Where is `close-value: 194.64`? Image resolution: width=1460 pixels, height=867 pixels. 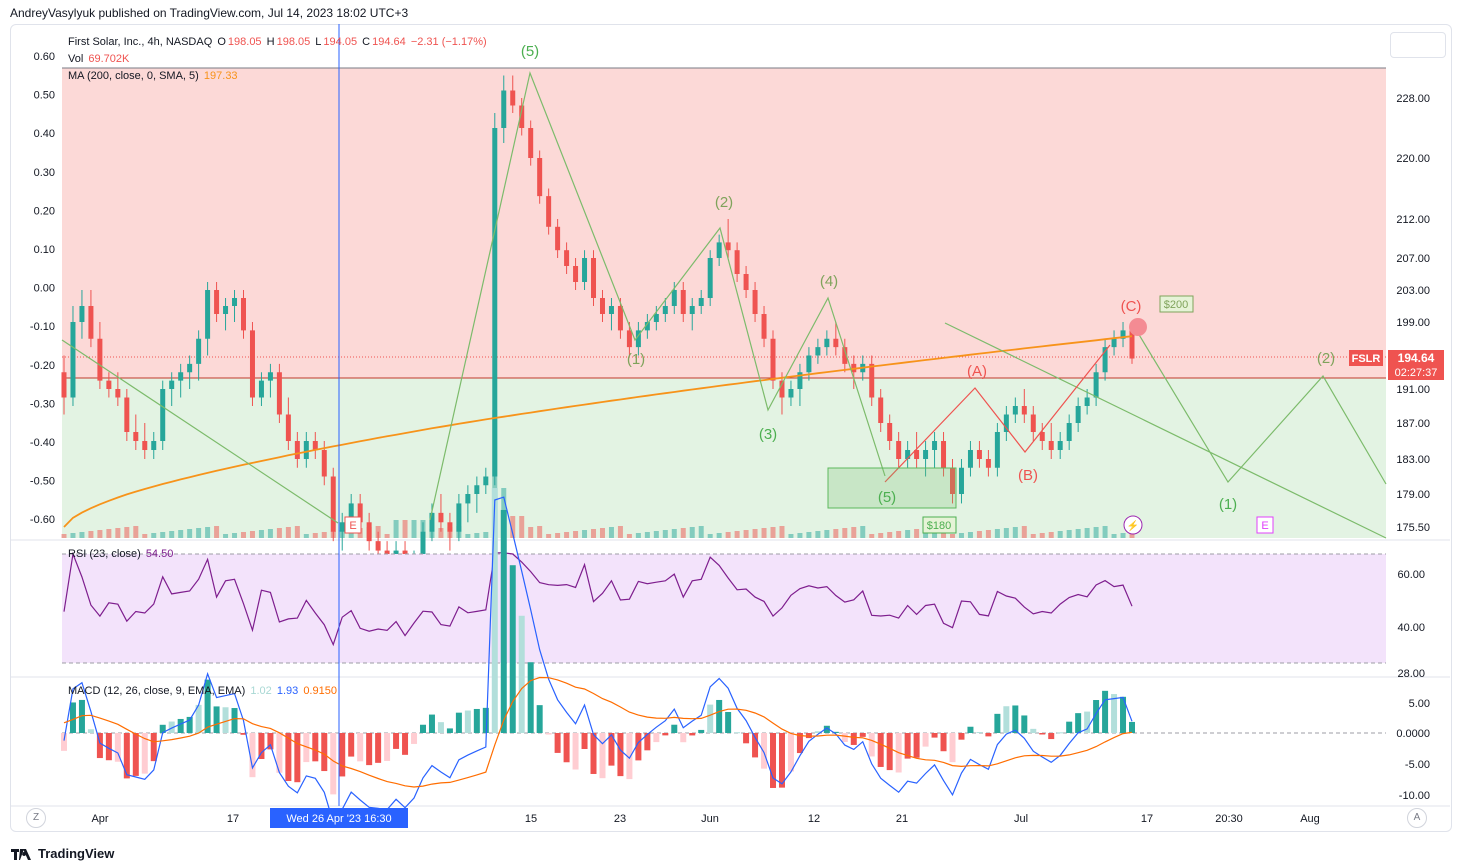 close-value: 194.64 is located at coordinates (389, 42).